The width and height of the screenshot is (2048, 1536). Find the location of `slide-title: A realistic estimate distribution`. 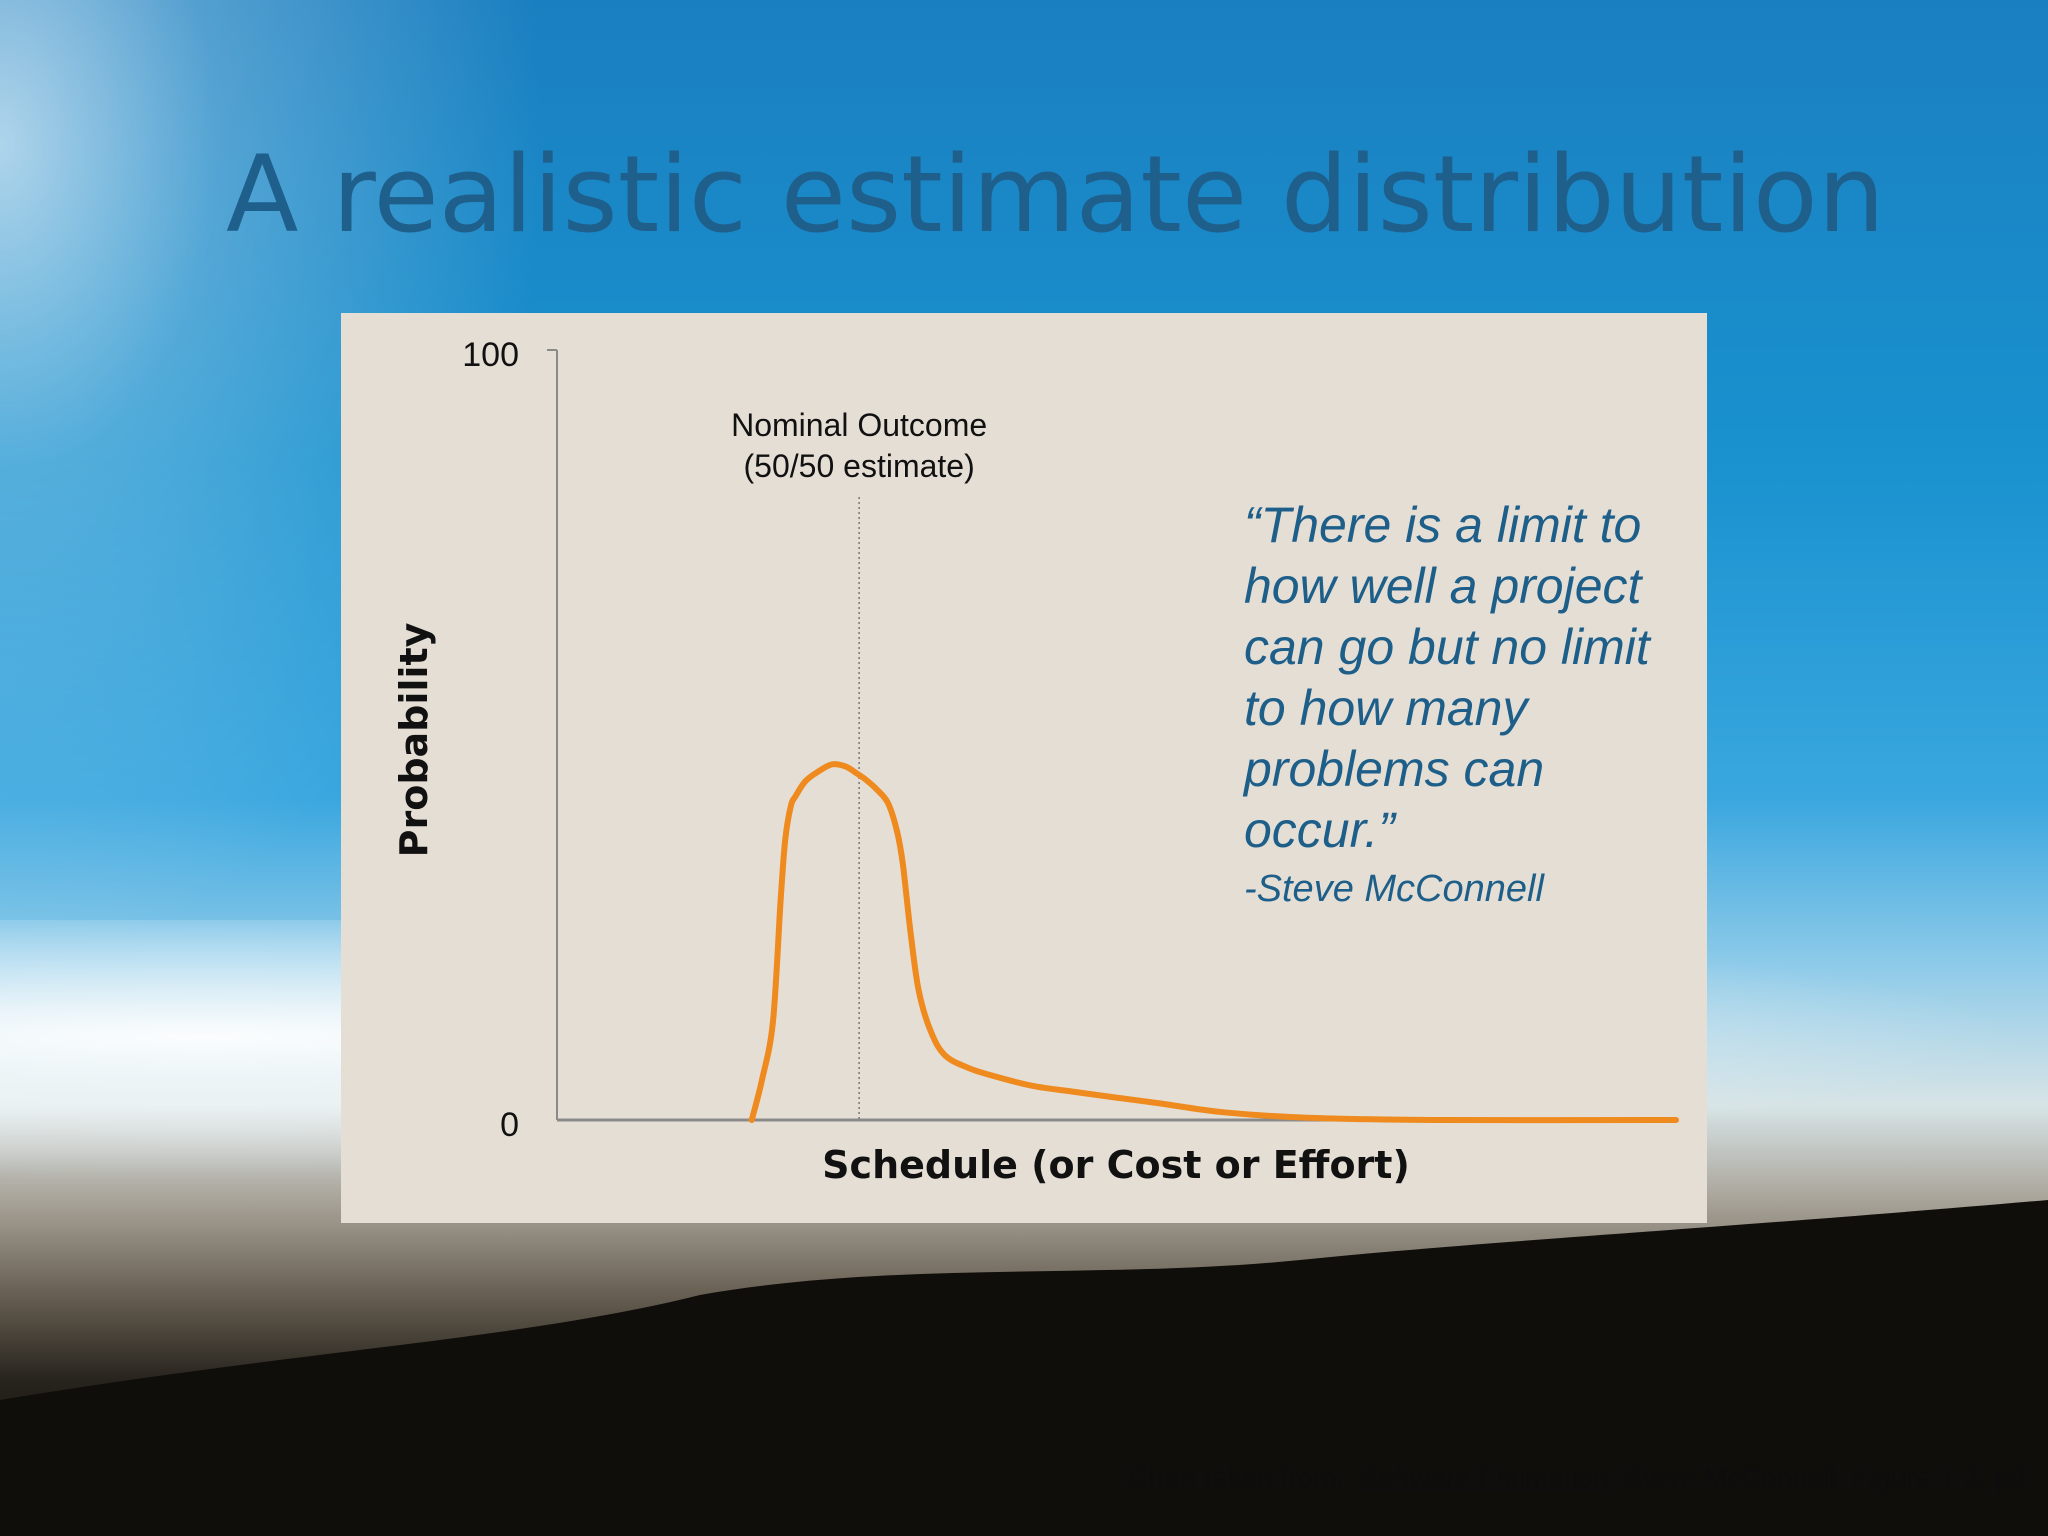

slide-title: A realistic estimate distribution is located at coordinates (1055, 194).